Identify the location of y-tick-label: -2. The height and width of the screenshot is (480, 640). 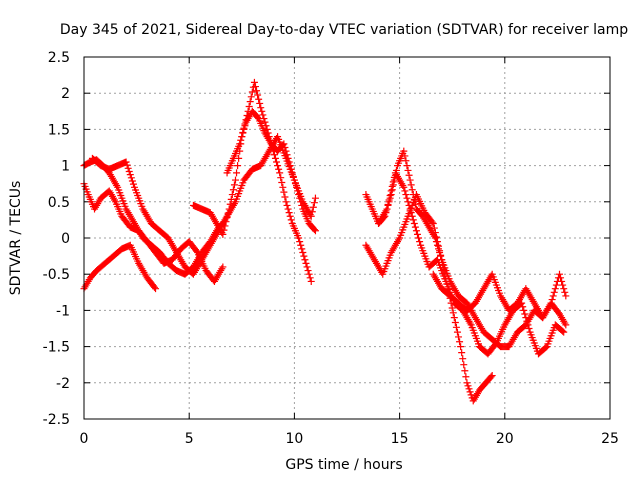
(63, 384).